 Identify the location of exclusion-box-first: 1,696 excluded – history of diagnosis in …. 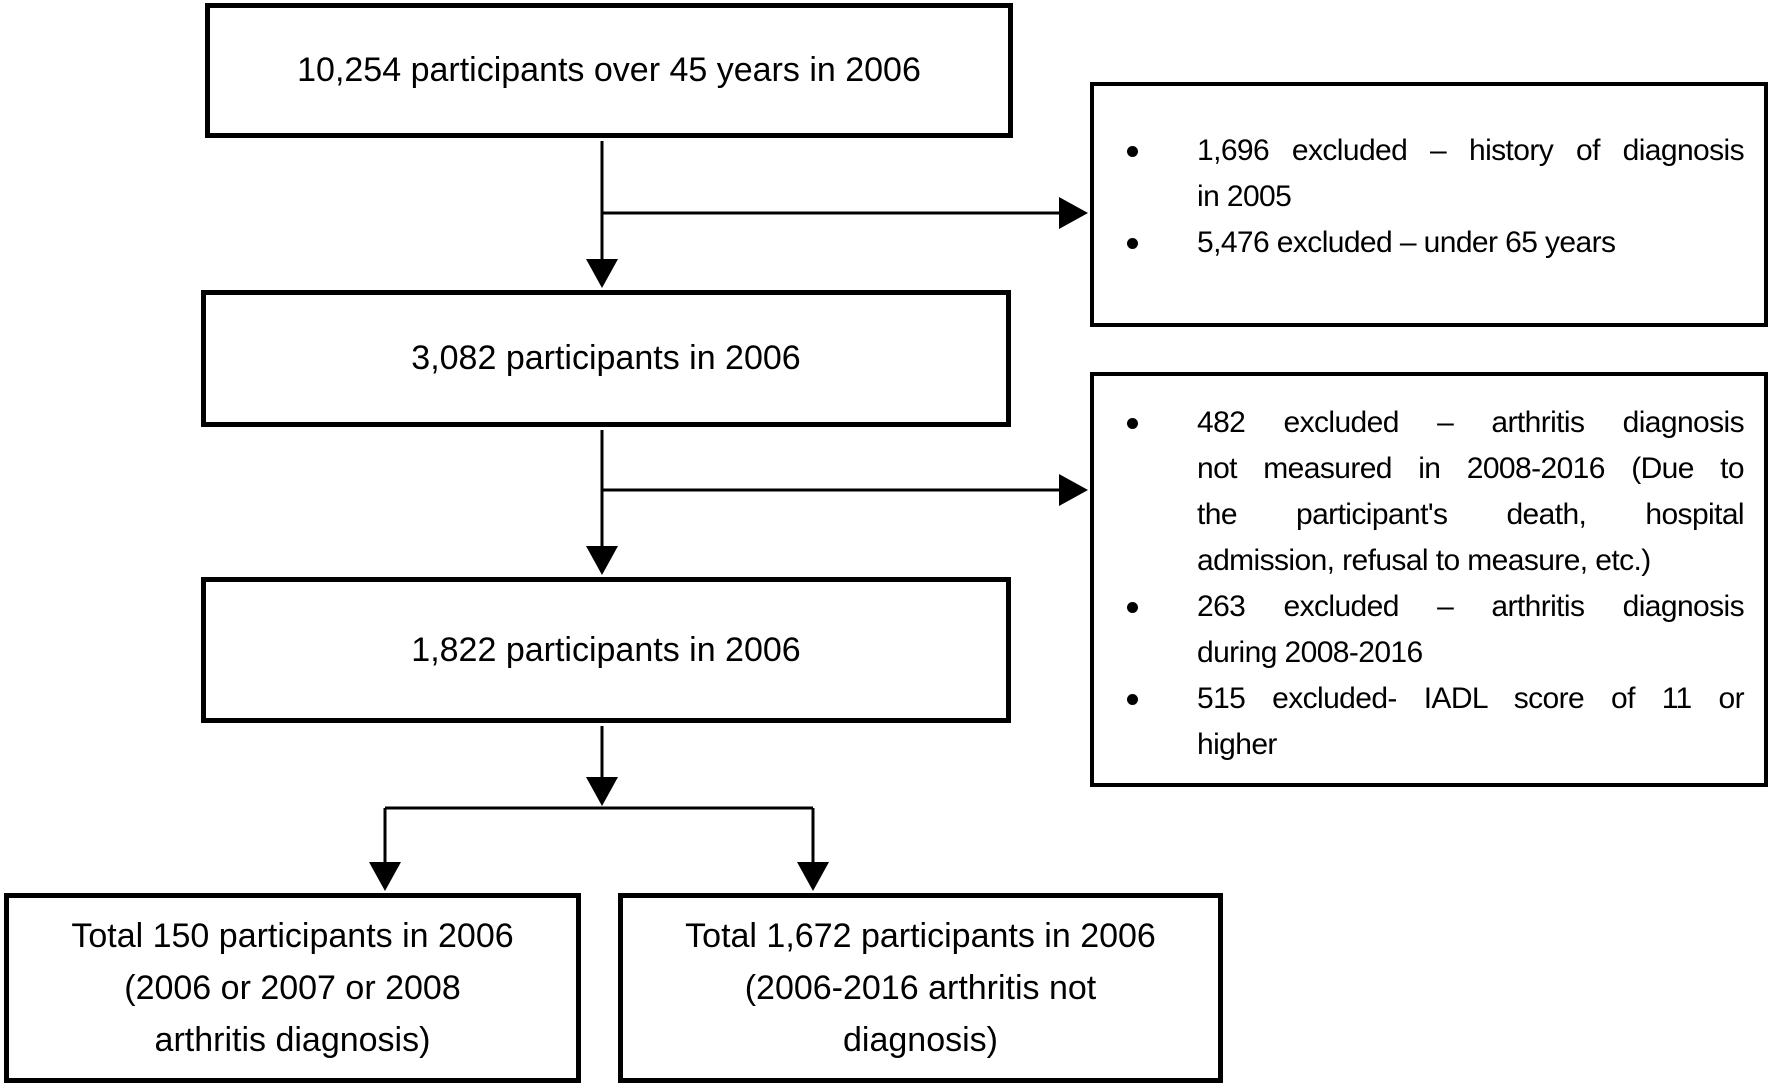
(1429, 204).